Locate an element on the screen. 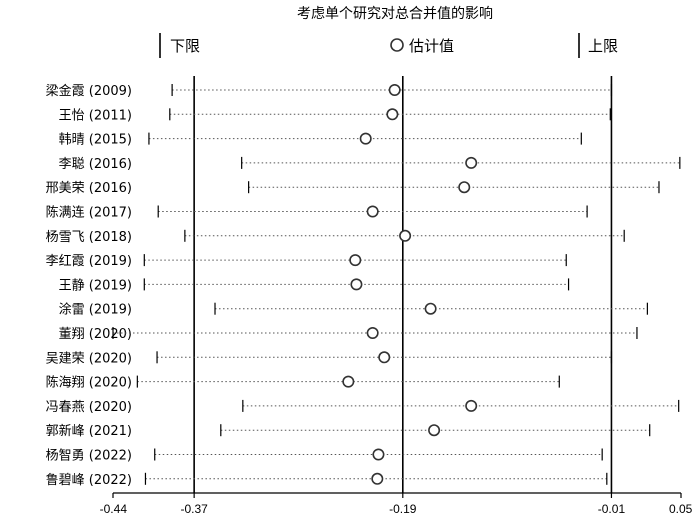  study-label: 鲁碧峰 (2022) is located at coordinates (89, 480).